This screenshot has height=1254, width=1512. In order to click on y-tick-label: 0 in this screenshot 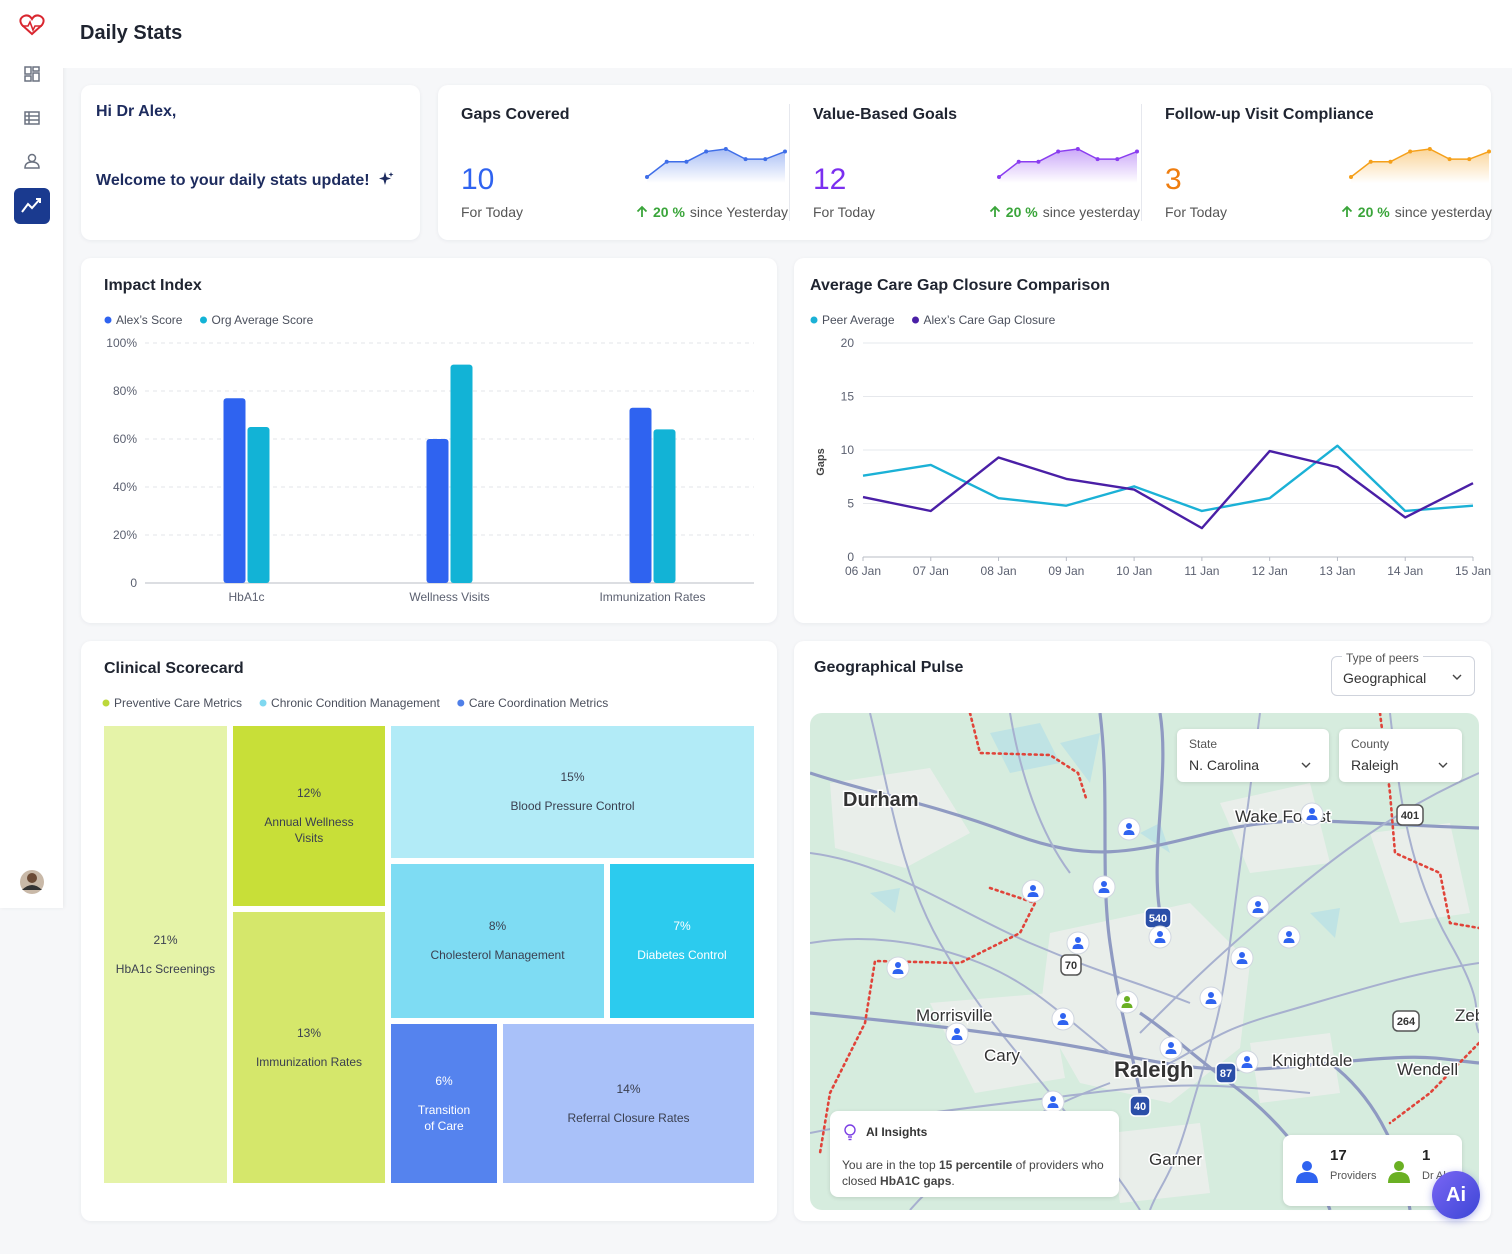, I will do `click(133, 583)`.